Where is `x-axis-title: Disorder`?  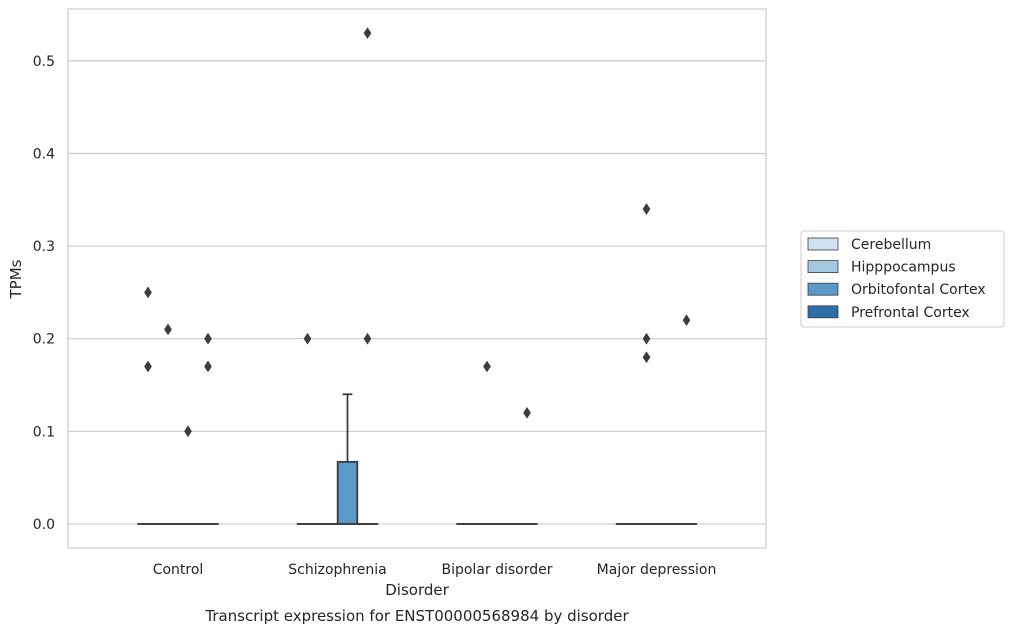 x-axis-title: Disorder is located at coordinates (417, 590).